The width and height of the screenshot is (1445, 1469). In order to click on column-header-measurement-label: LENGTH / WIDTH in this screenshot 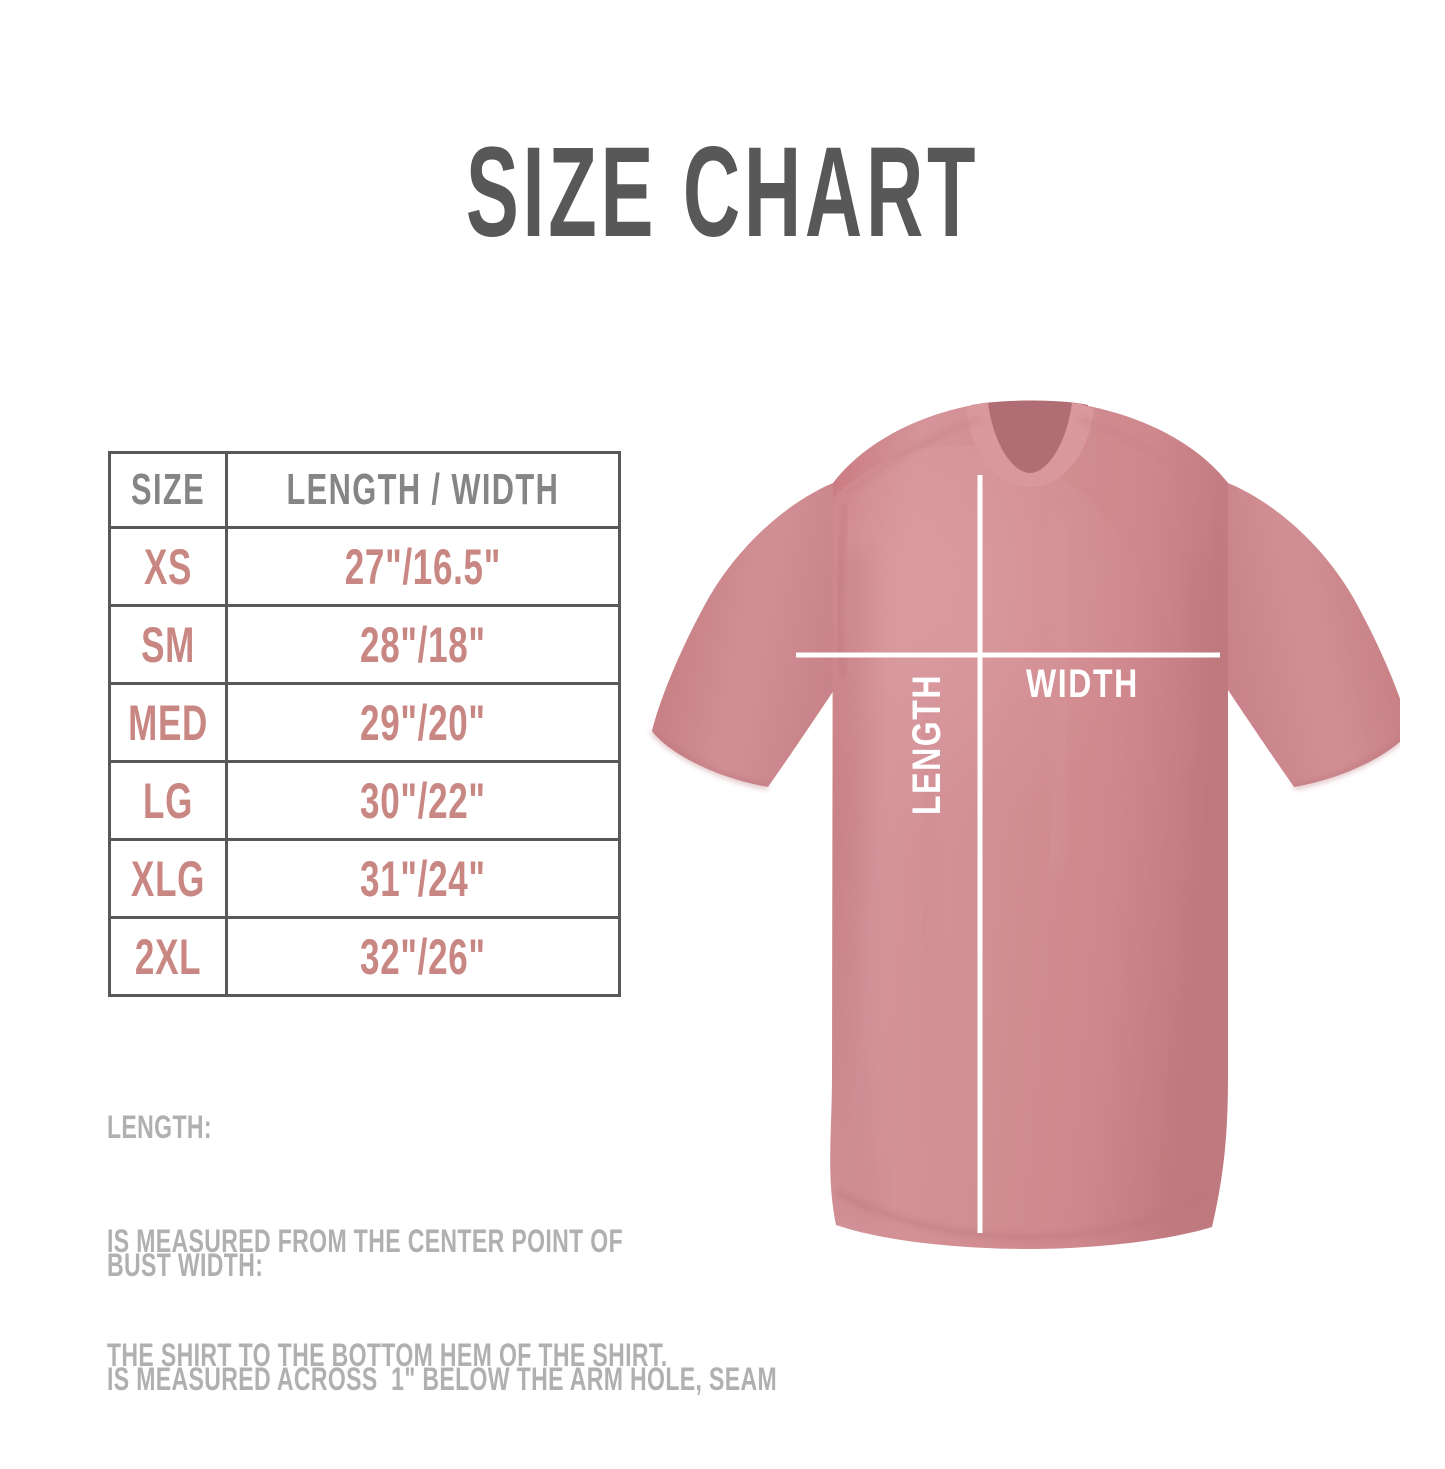, I will do `click(423, 489)`.